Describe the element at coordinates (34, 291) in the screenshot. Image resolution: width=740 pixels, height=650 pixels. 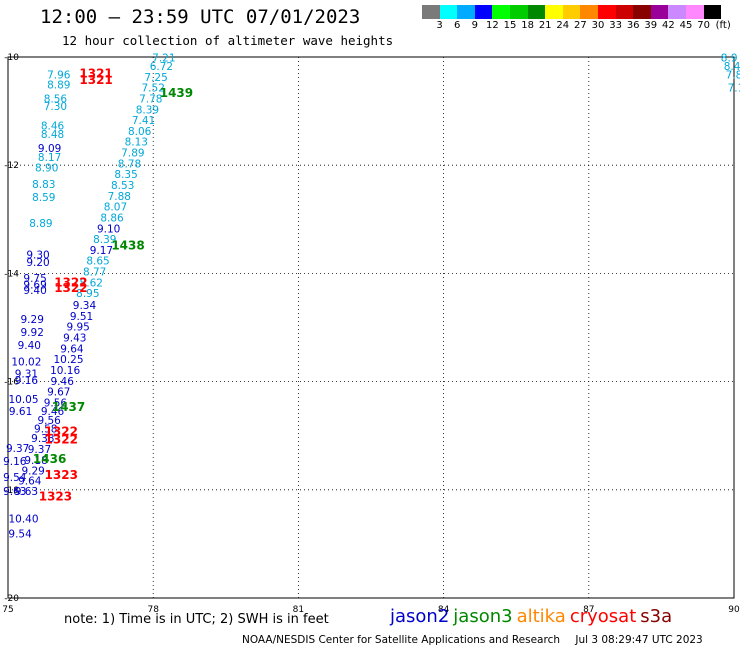
I see `wave-height-value: 9.40` at that location.